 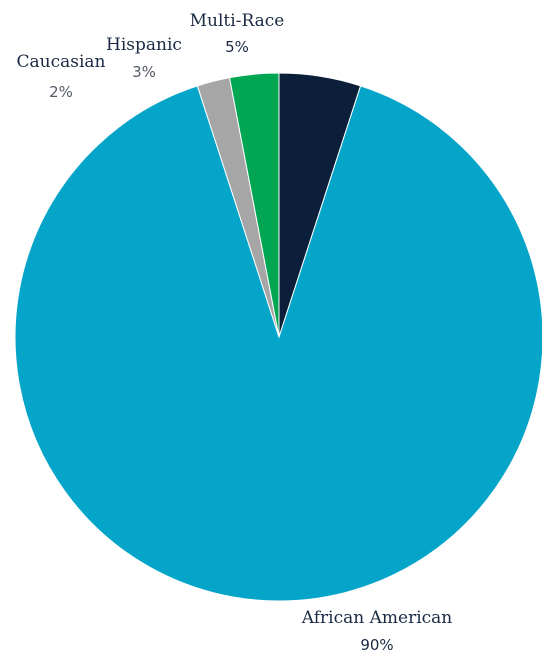 What do you see at coordinates (144, 72) in the screenshot?
I see `slice-value-hispanic: 3%` at bounding box center [144, 72].